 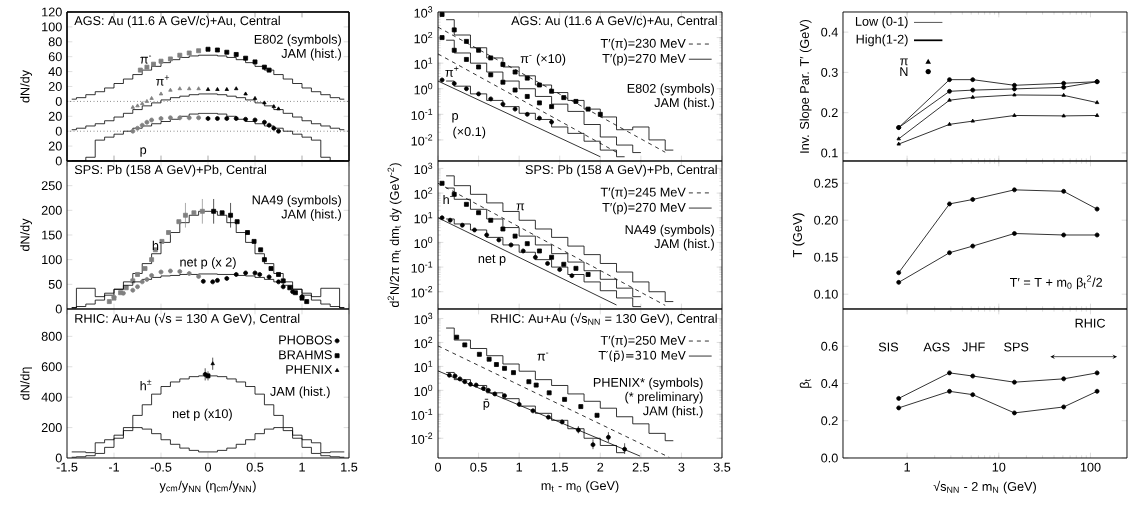 I want to click on annotation: p̄, so click(x=486, y=404).